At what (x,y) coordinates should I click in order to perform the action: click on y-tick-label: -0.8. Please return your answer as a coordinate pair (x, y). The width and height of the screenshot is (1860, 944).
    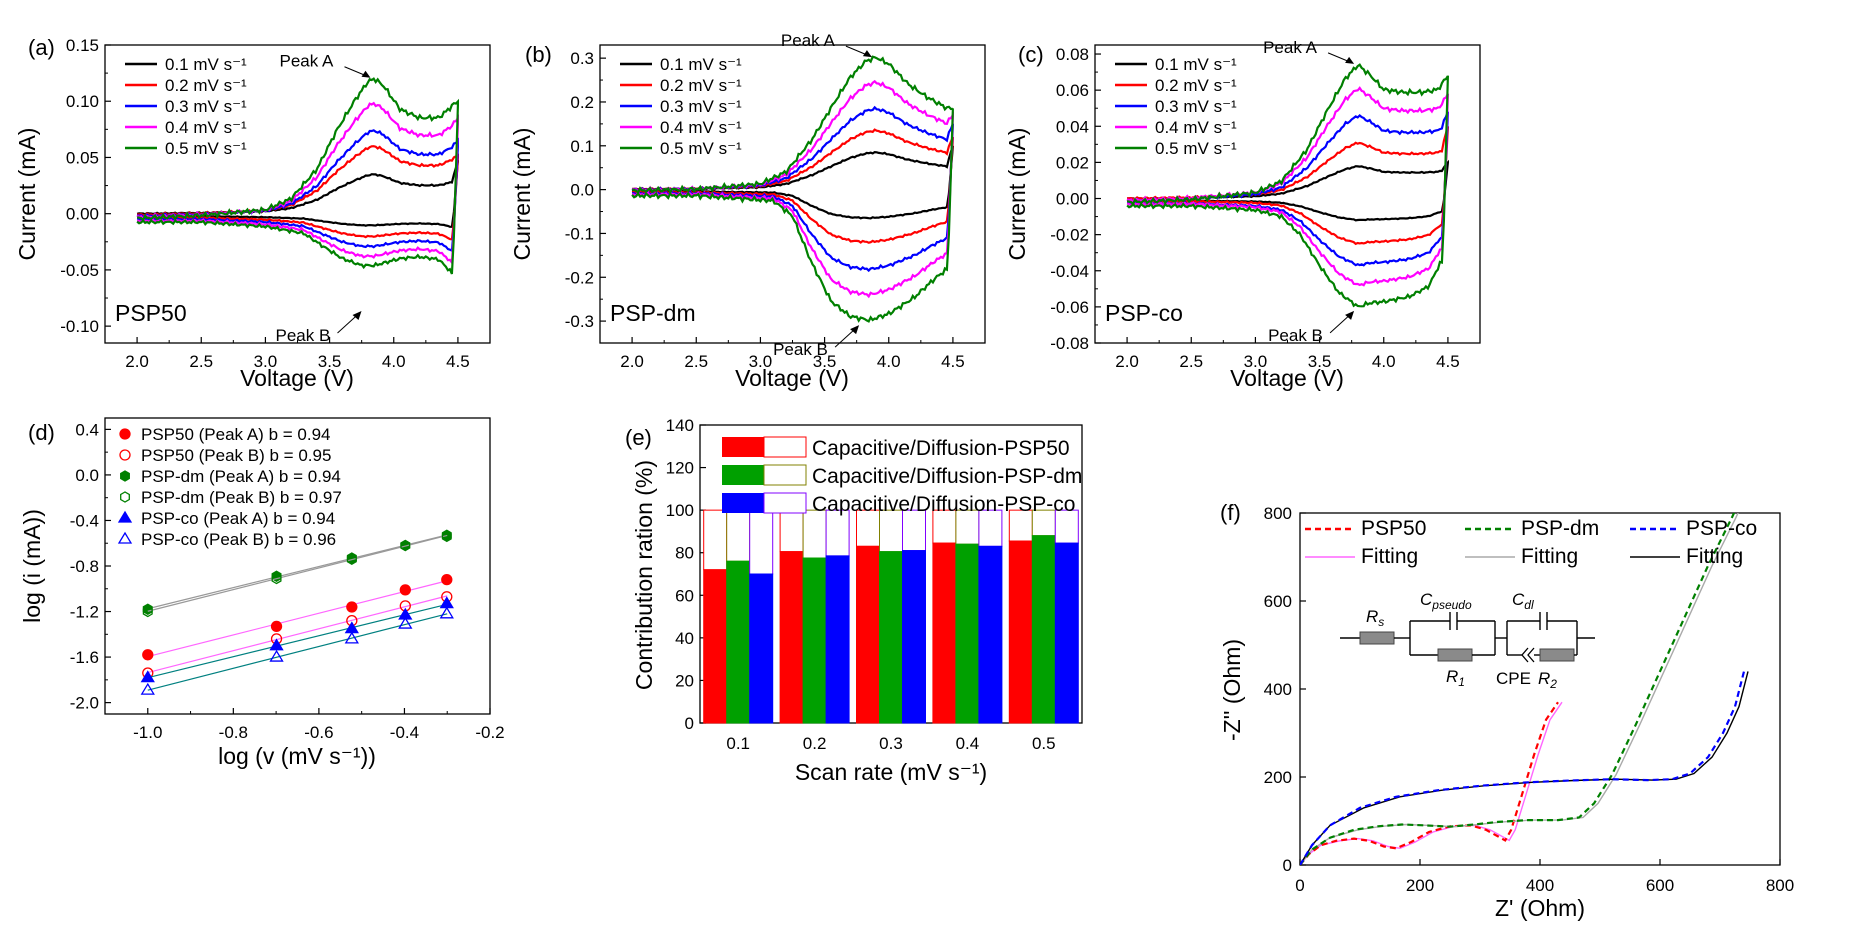
    Looking at the image, I should click on (84, 566).